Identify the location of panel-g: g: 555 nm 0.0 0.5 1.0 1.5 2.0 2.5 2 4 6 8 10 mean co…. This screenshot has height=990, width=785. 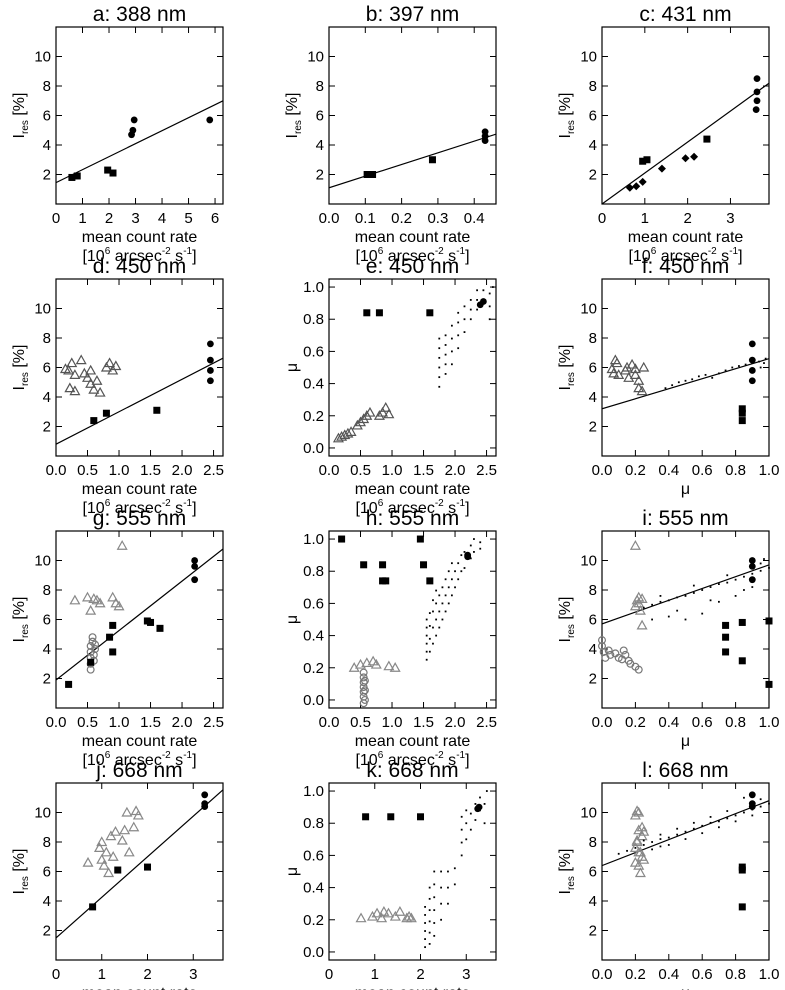
(117, 638).